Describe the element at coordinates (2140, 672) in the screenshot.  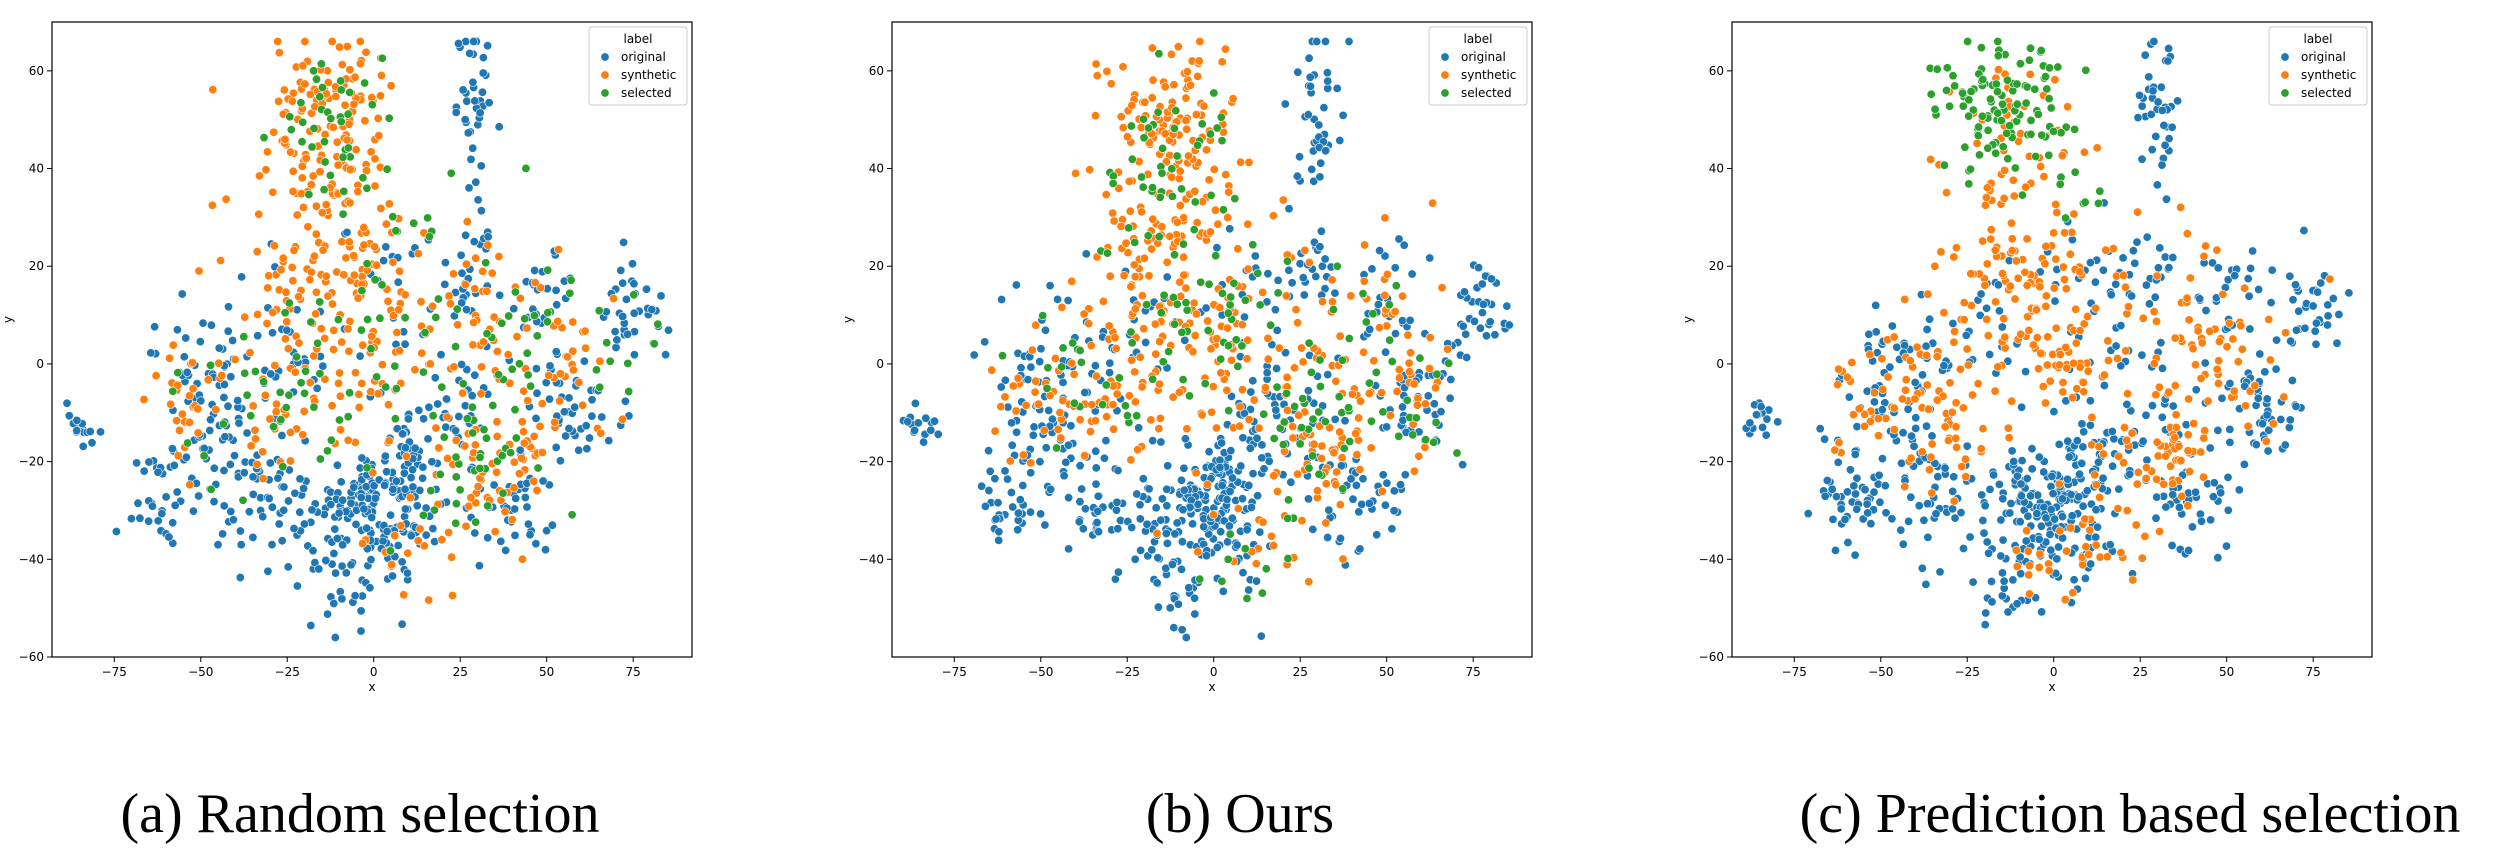
I see `x-tick-label: 25` at that location.